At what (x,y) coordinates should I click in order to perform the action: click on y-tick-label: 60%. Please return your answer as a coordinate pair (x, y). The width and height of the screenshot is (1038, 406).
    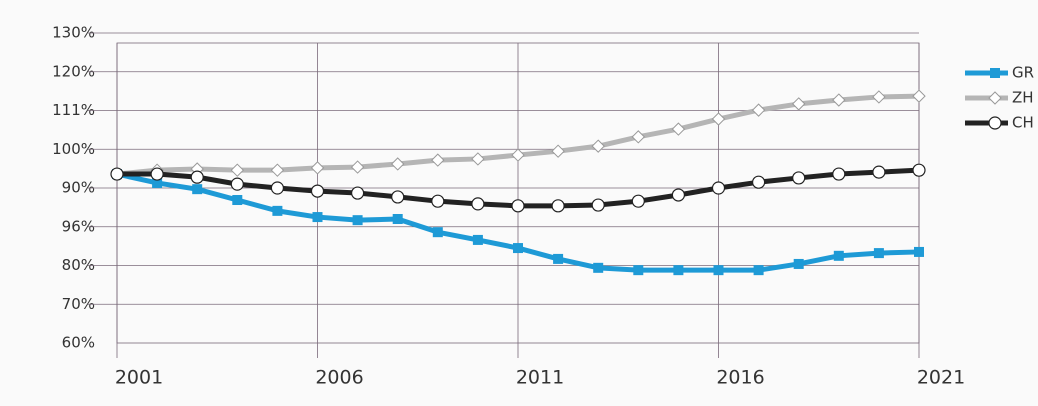
    Looking at the image, I should click on (78, 343).